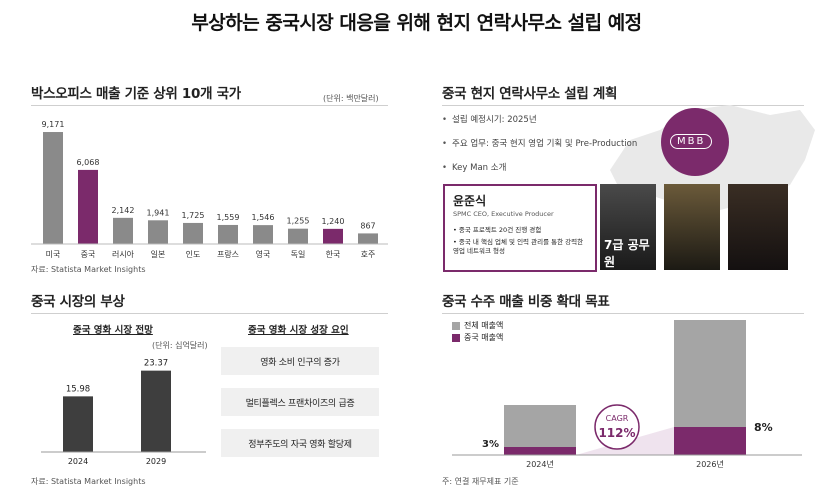  I want to click on legend-total: 전체 매출액, so click(477, 325).